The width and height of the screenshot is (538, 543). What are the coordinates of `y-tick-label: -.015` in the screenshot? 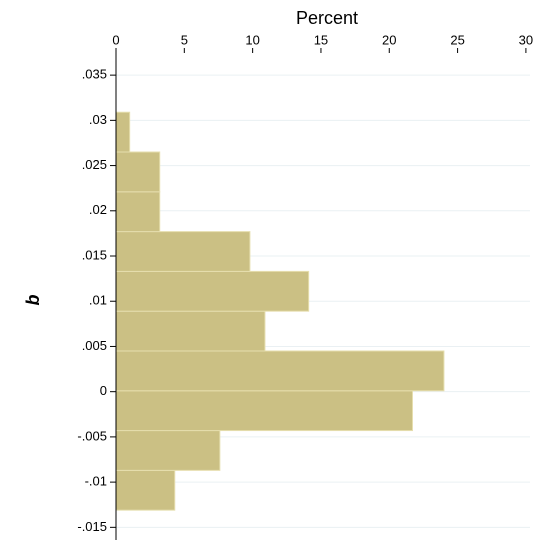 It's located at (92, 526).